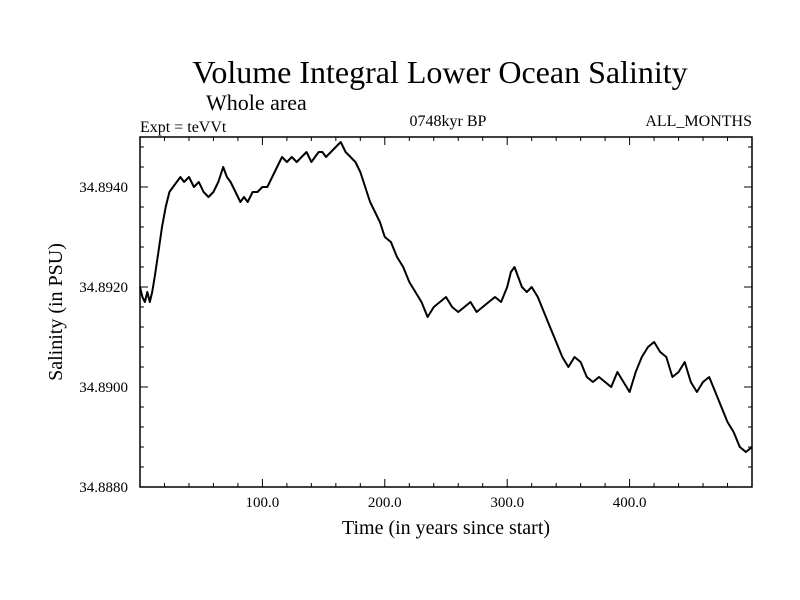 This screenshot has height=600, width=800. I want to click on x-axis-label: Time (in years since start), so click(446, 528).